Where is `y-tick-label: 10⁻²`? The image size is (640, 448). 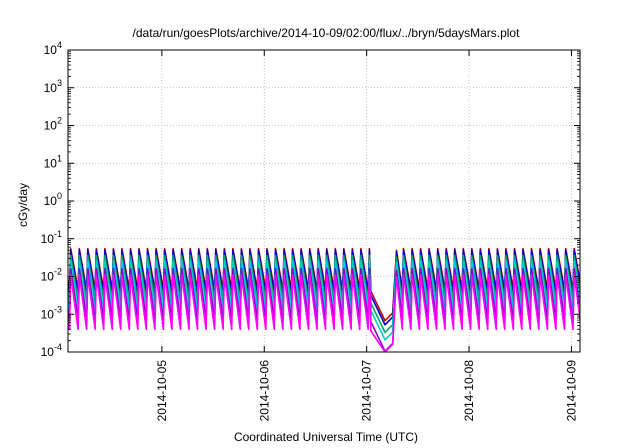
y-tick-label: 10⁻² is located at coordinates (51, 275).